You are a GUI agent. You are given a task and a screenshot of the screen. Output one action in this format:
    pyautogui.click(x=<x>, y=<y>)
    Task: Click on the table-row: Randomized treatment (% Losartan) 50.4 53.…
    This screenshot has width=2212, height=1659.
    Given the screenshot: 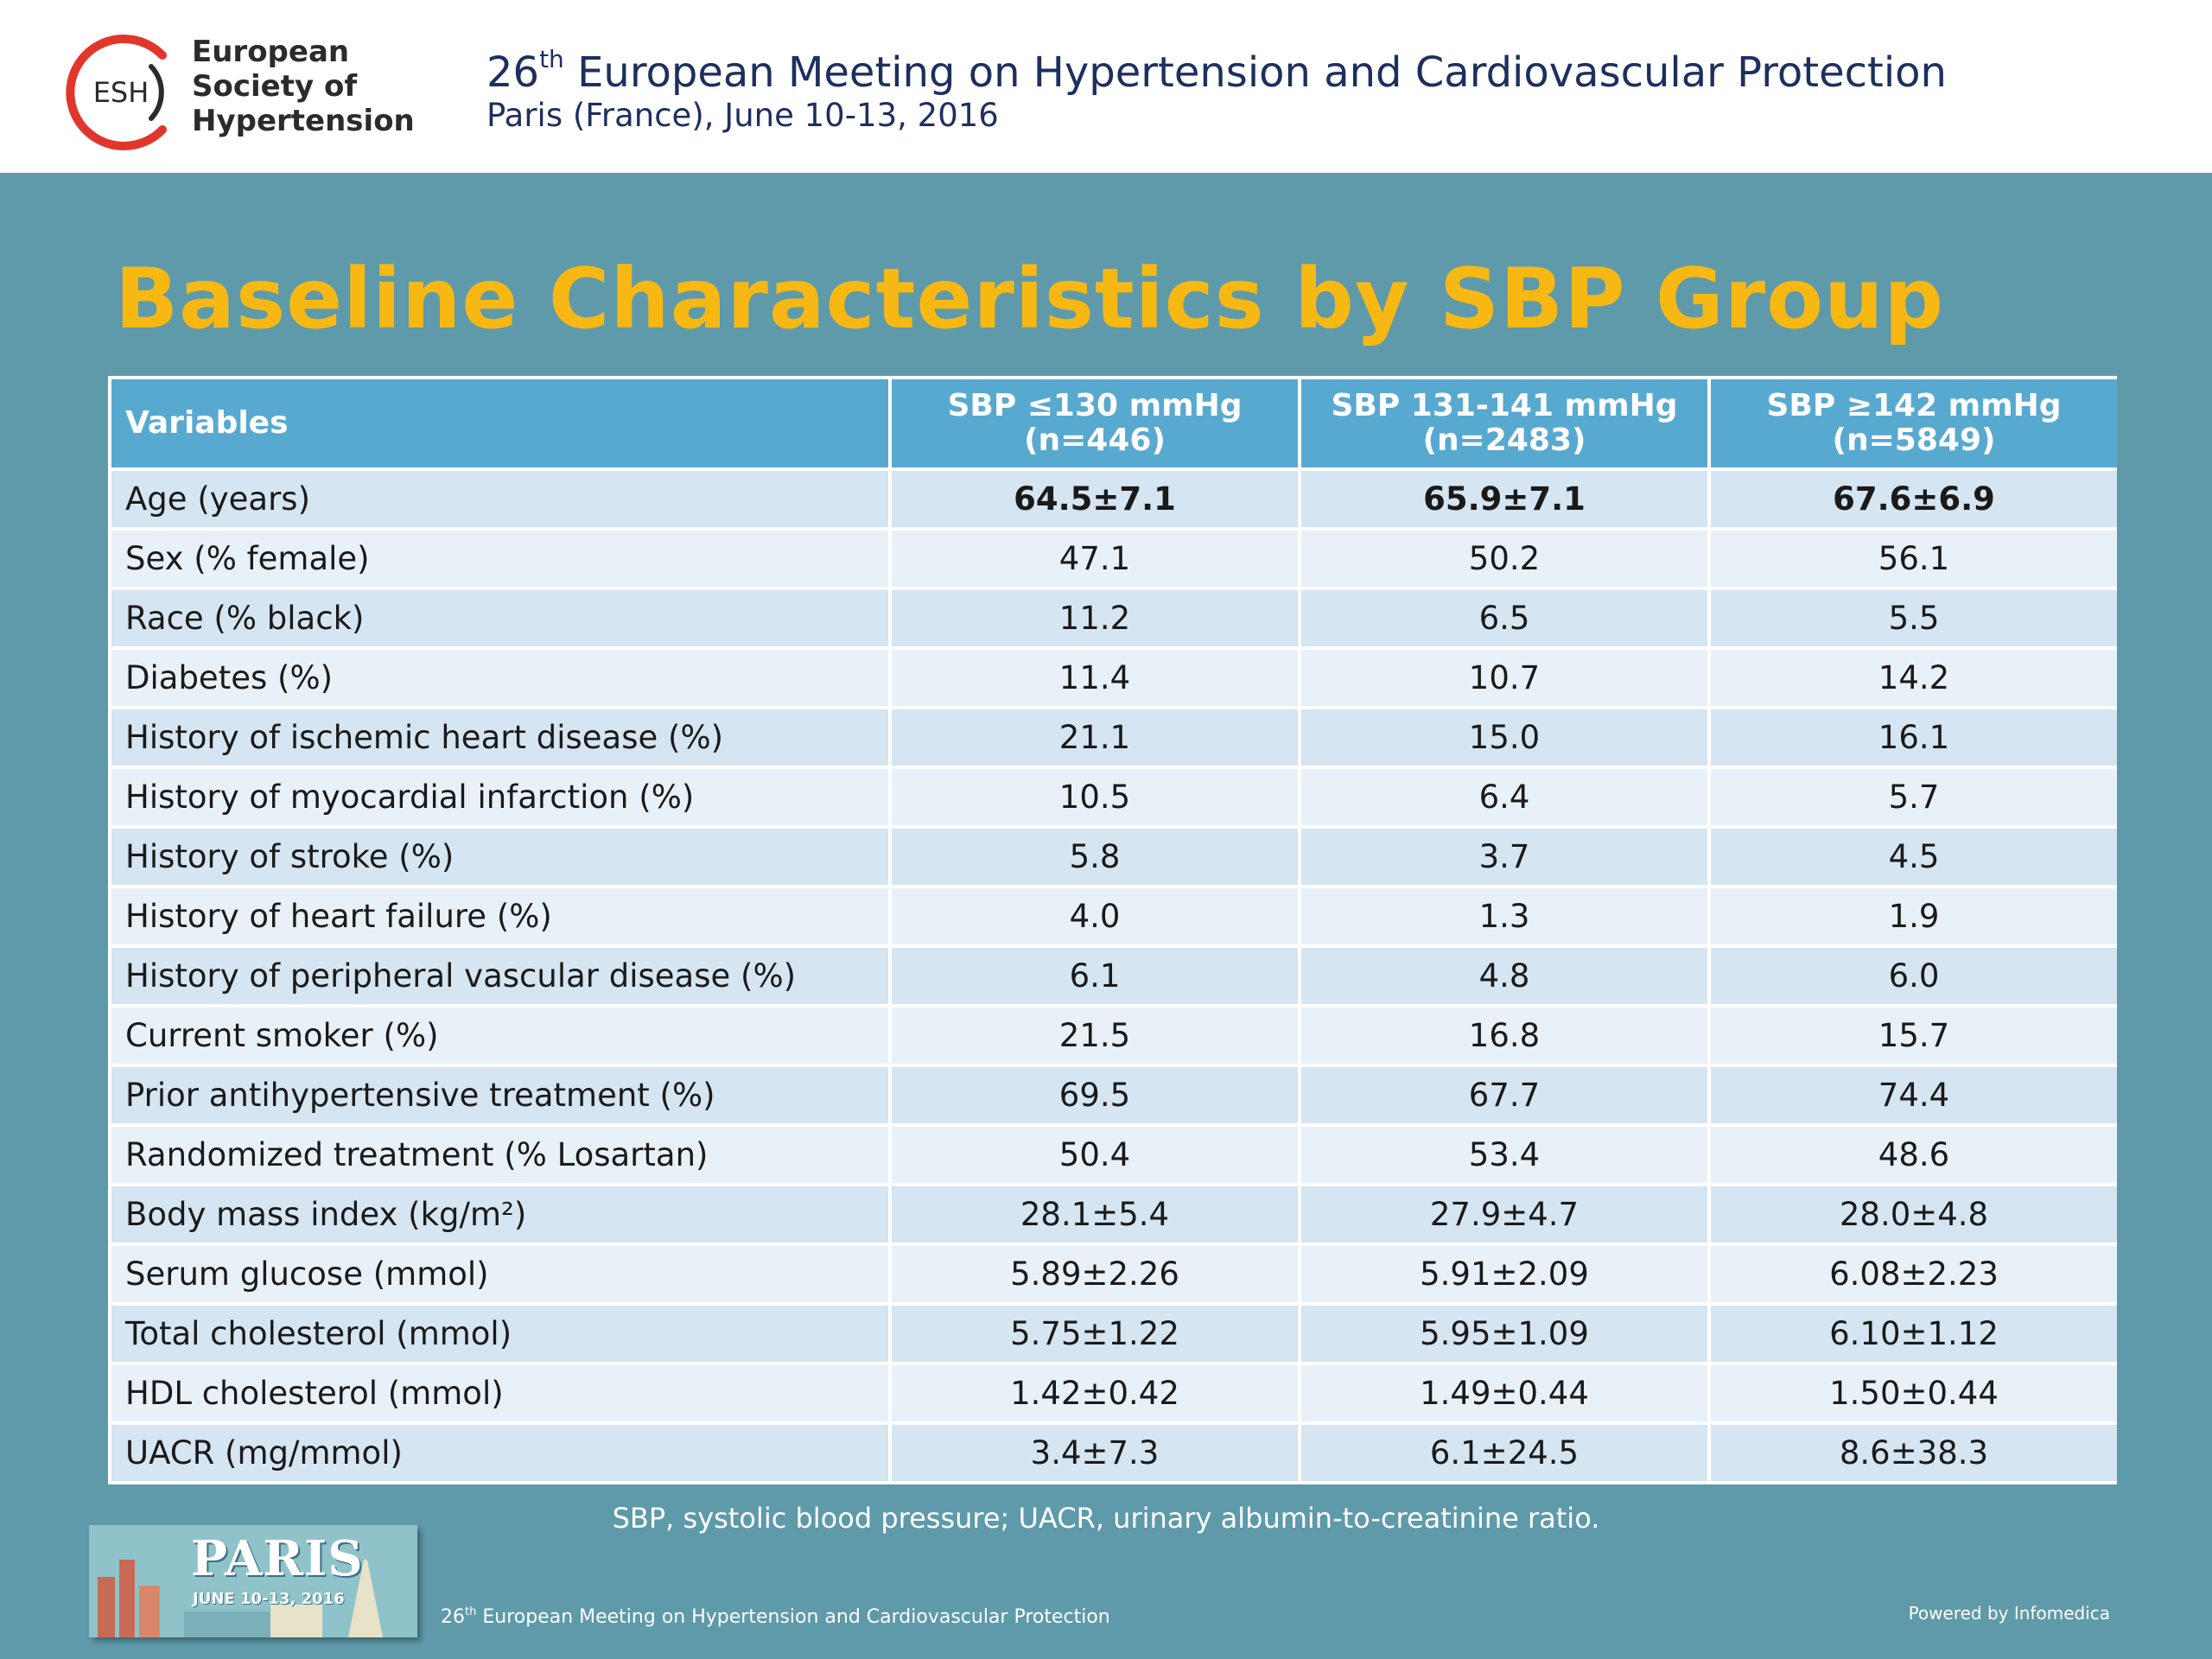 What is the action you would take?
    pyautogui.click(x=1114, y=1155)
    